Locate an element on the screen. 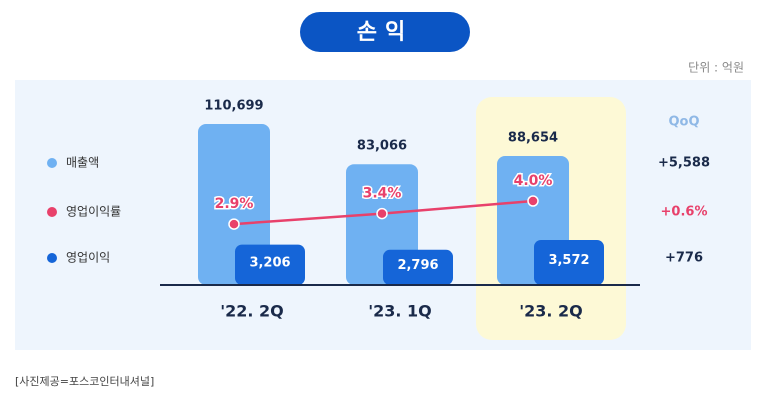 The width and height of the screenshot is (764, 400). chart-title: 손익 is located at coordinates (385, 32).